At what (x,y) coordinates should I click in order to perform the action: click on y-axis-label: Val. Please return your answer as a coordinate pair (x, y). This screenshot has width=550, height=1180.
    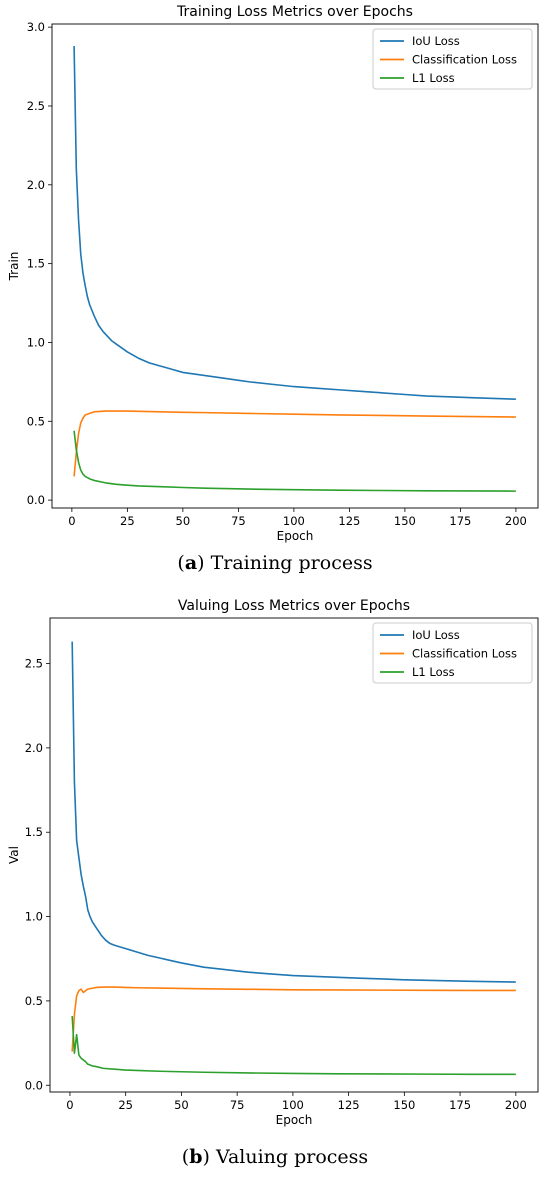
    Looking at the image, I should click on (14, 855).